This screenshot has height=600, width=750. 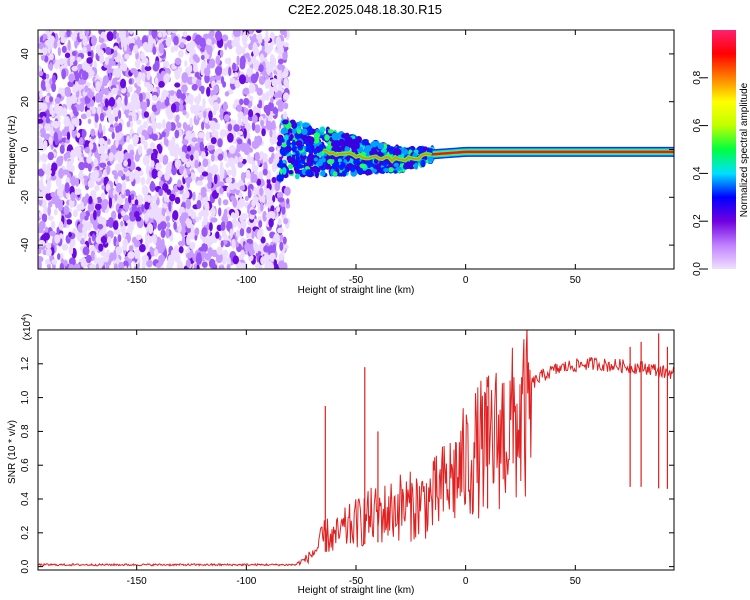 I want to click on snr-x-tick-label: 0, so click(x=466, y=581).